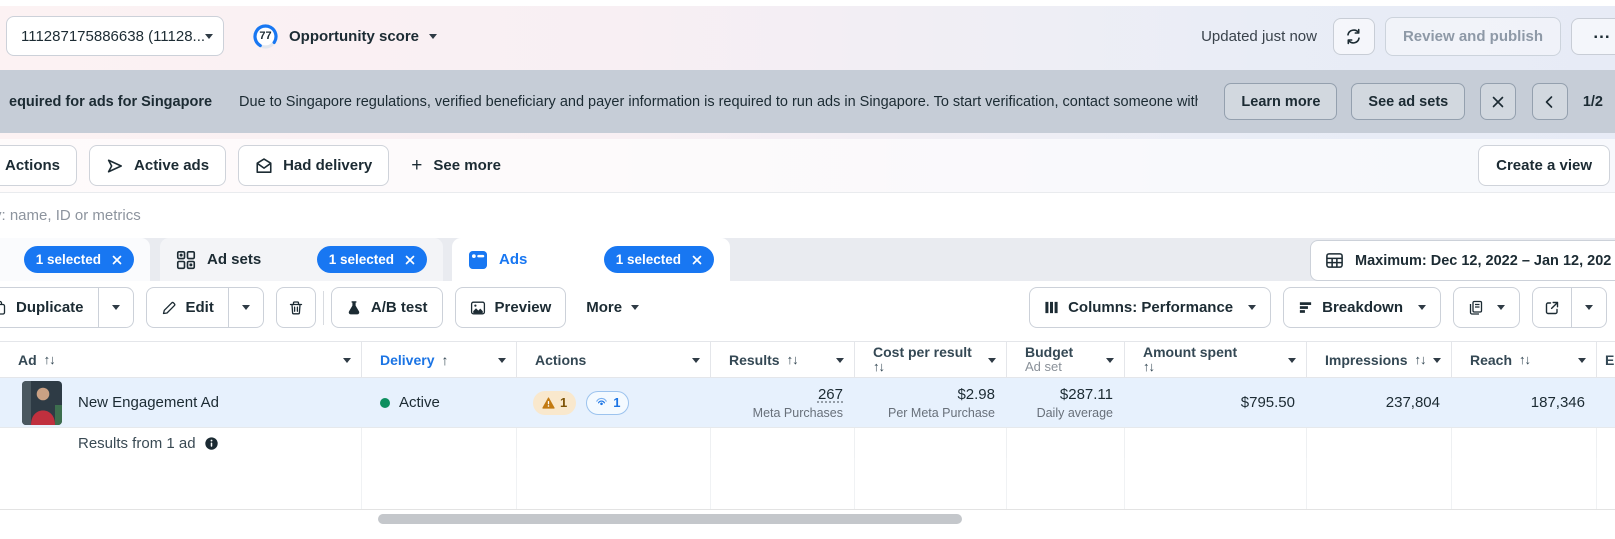 The height and width of the screenshot is (539, 1615). What do you see at coordinates (439, 359) in the screenshot?
I see `column-header-delivery: Delivery ↑` at bounding box center [439, 359].